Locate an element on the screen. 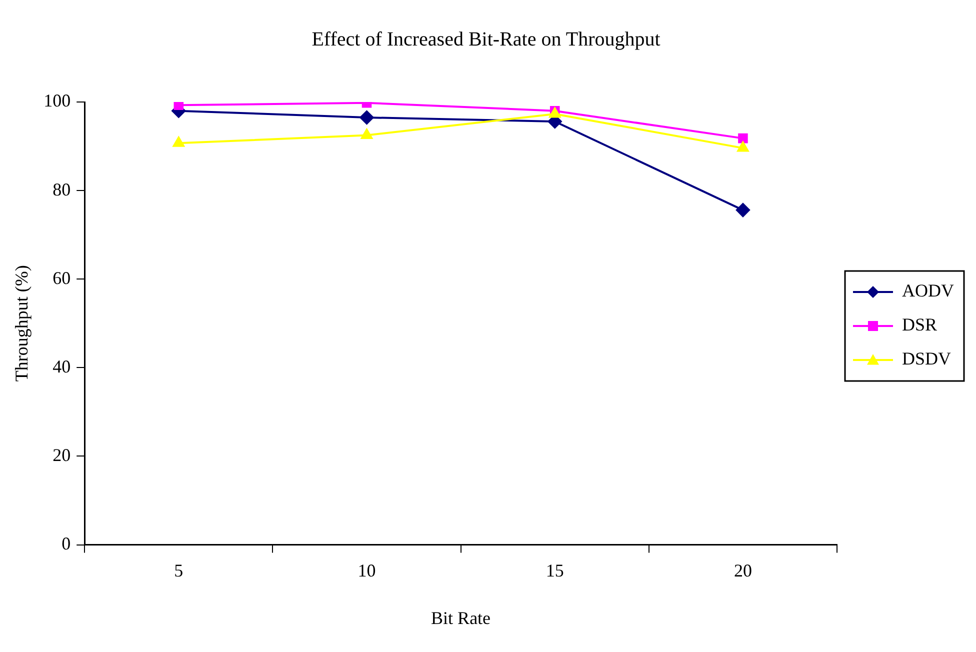  x-tick-label: 20 is located at coordinates (743, 570).